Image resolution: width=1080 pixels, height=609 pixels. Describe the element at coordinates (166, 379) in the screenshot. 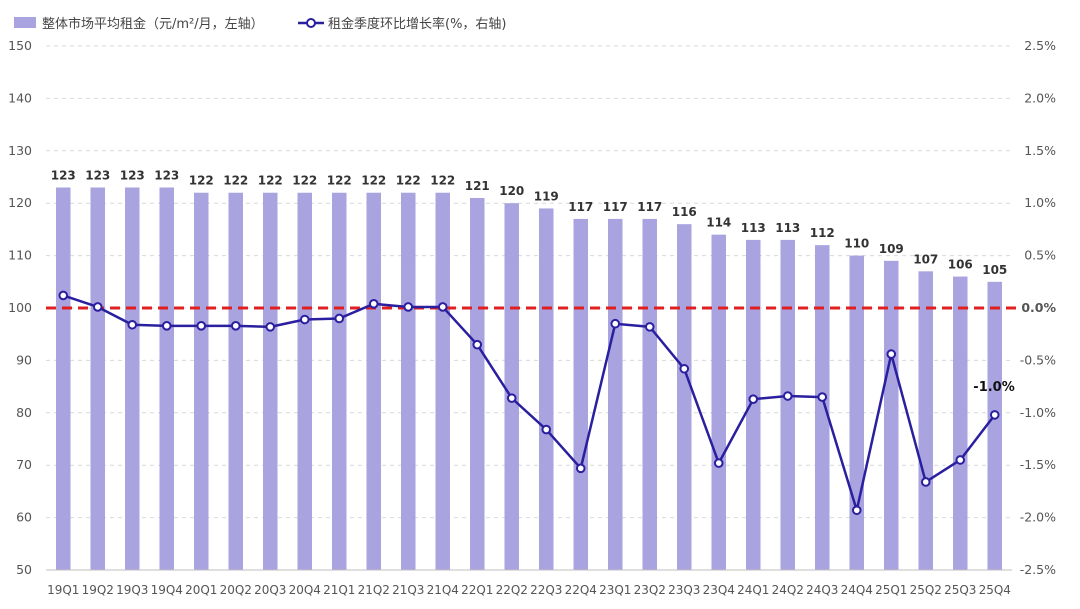

I see `bar-19Q4` at that location.